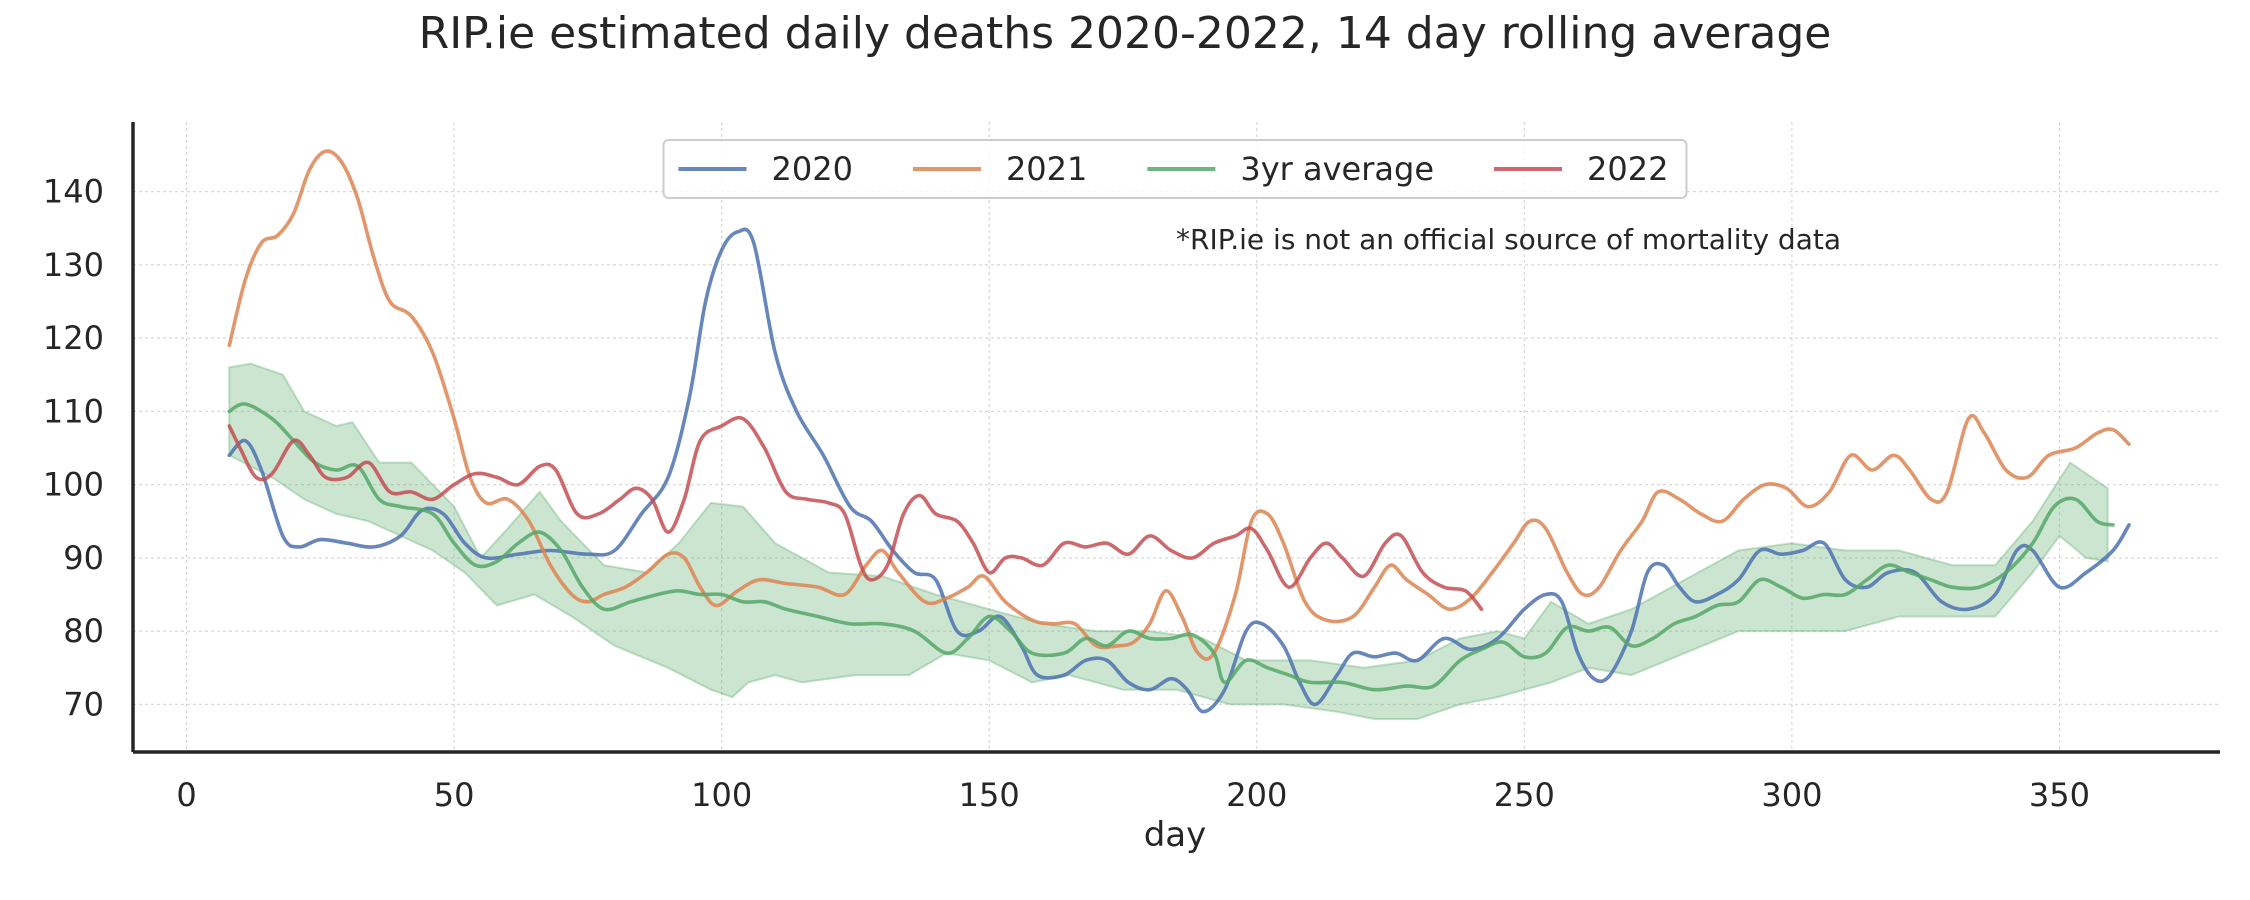 The width and height of the screenshot is (2250, 900). I want to click on y-tick-label: 70, so click(83, 704).